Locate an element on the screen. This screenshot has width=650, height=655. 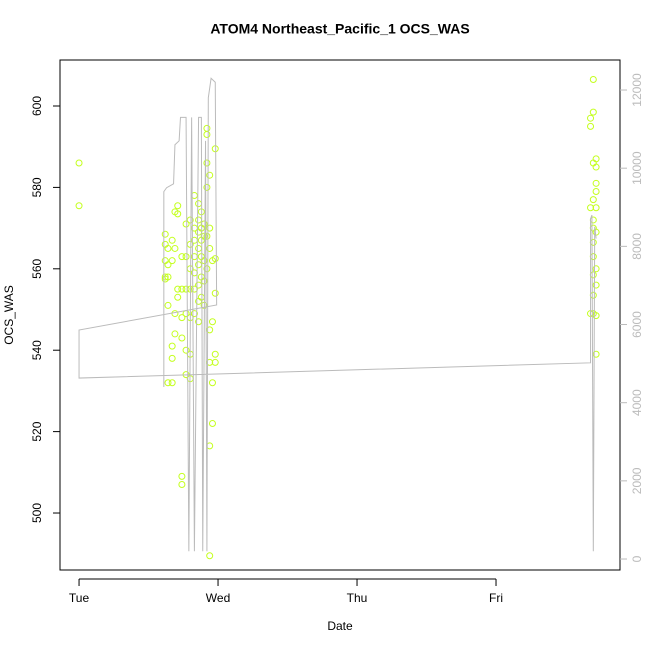
y2-tick-label: 4000 is located at coordinates (637, 402).